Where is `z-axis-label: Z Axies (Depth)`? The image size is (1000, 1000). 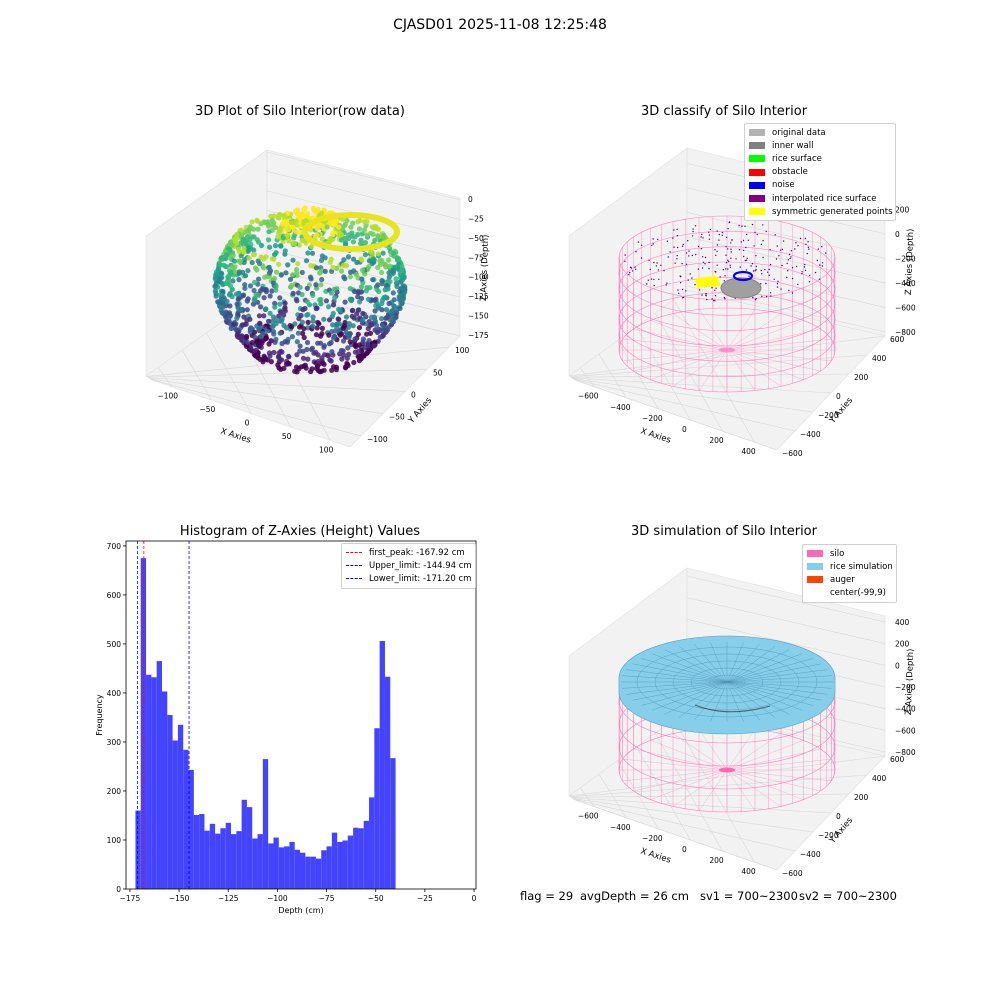
z-axis-label: Z Axies (Depth) is located at coordinates (910, 261).